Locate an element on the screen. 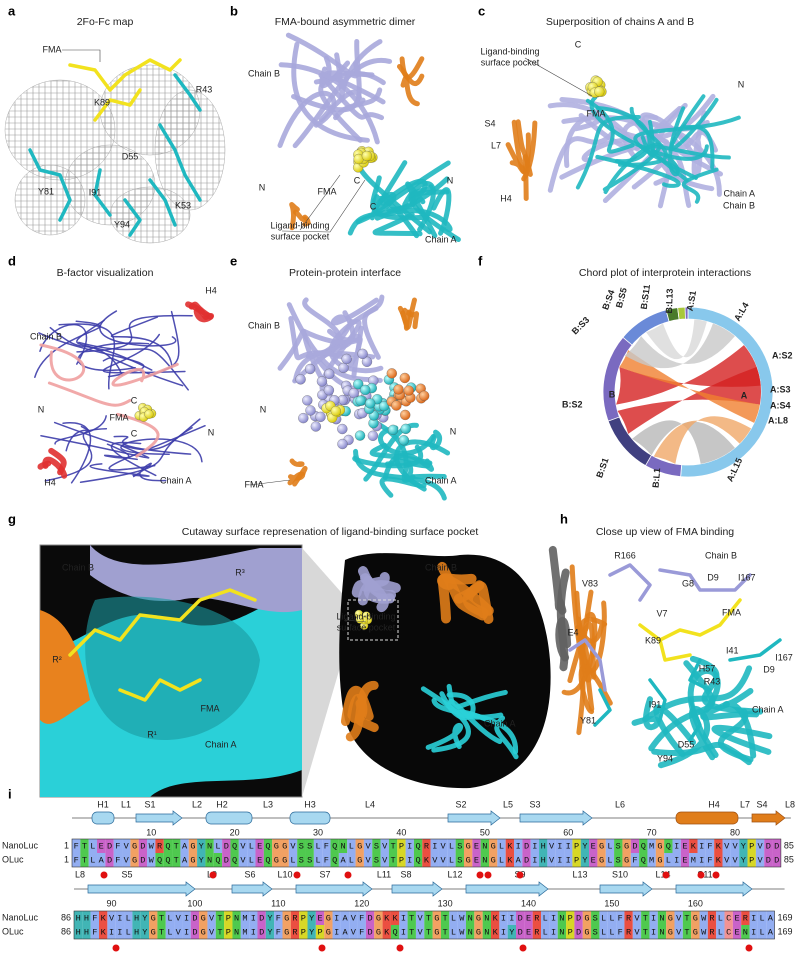  panel-title: Protein-protein interface is located at coordinates (345, 273).